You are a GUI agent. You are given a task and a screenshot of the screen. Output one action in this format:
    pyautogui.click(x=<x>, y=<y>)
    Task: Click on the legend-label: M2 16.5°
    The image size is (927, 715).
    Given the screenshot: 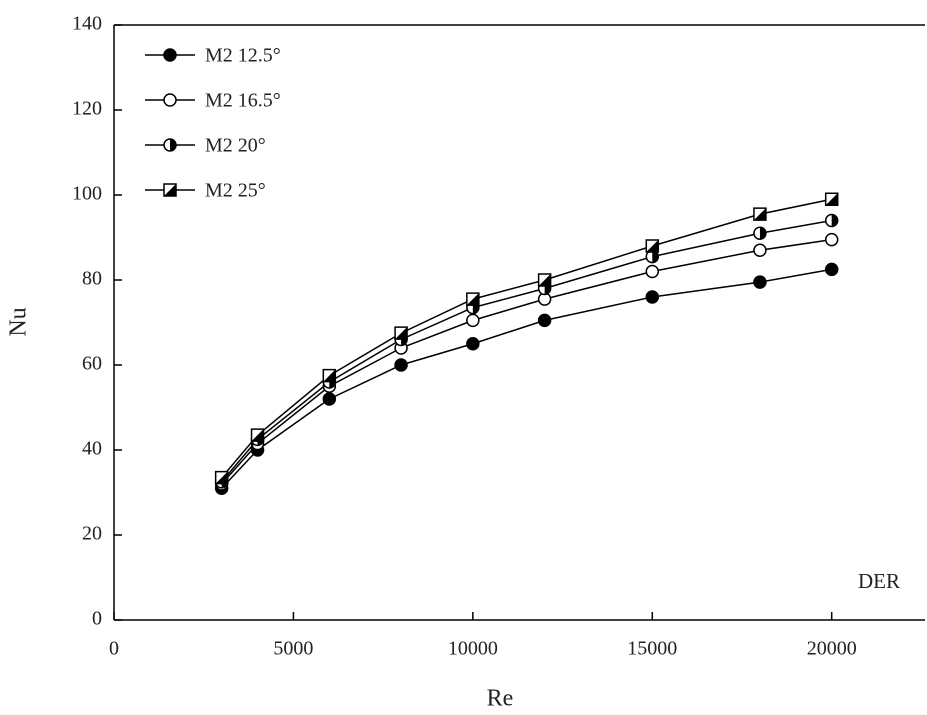 What is the action you would take?
    pyautogui.click(x=243, y=101)
    